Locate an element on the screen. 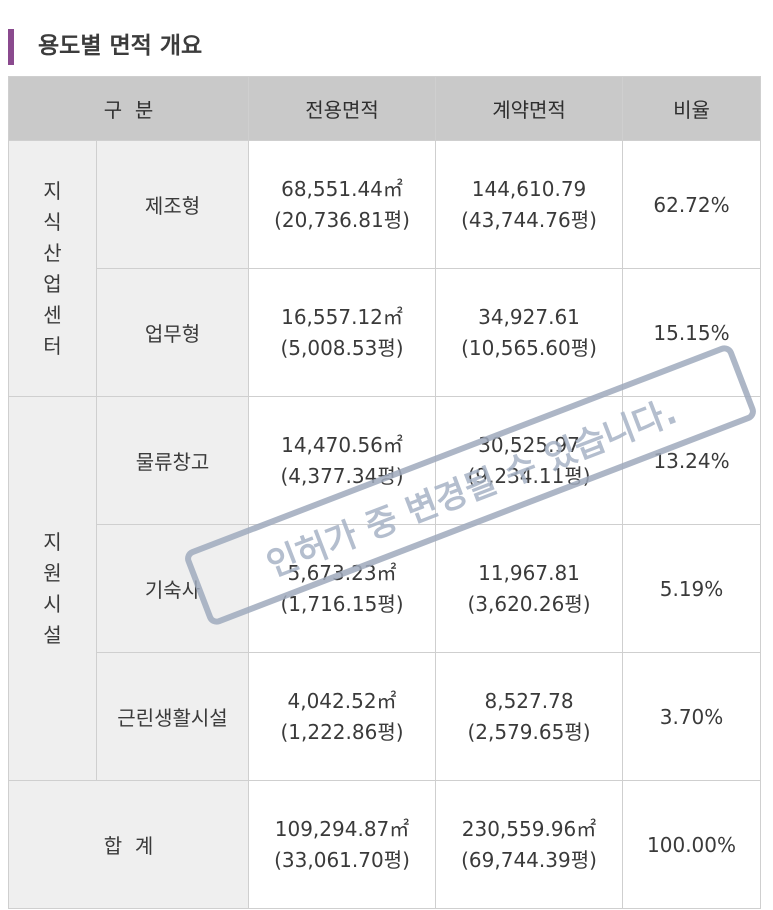  contract-area-cell: 34,927.61 (10,565.60평) is located at coordinates (529, 332).